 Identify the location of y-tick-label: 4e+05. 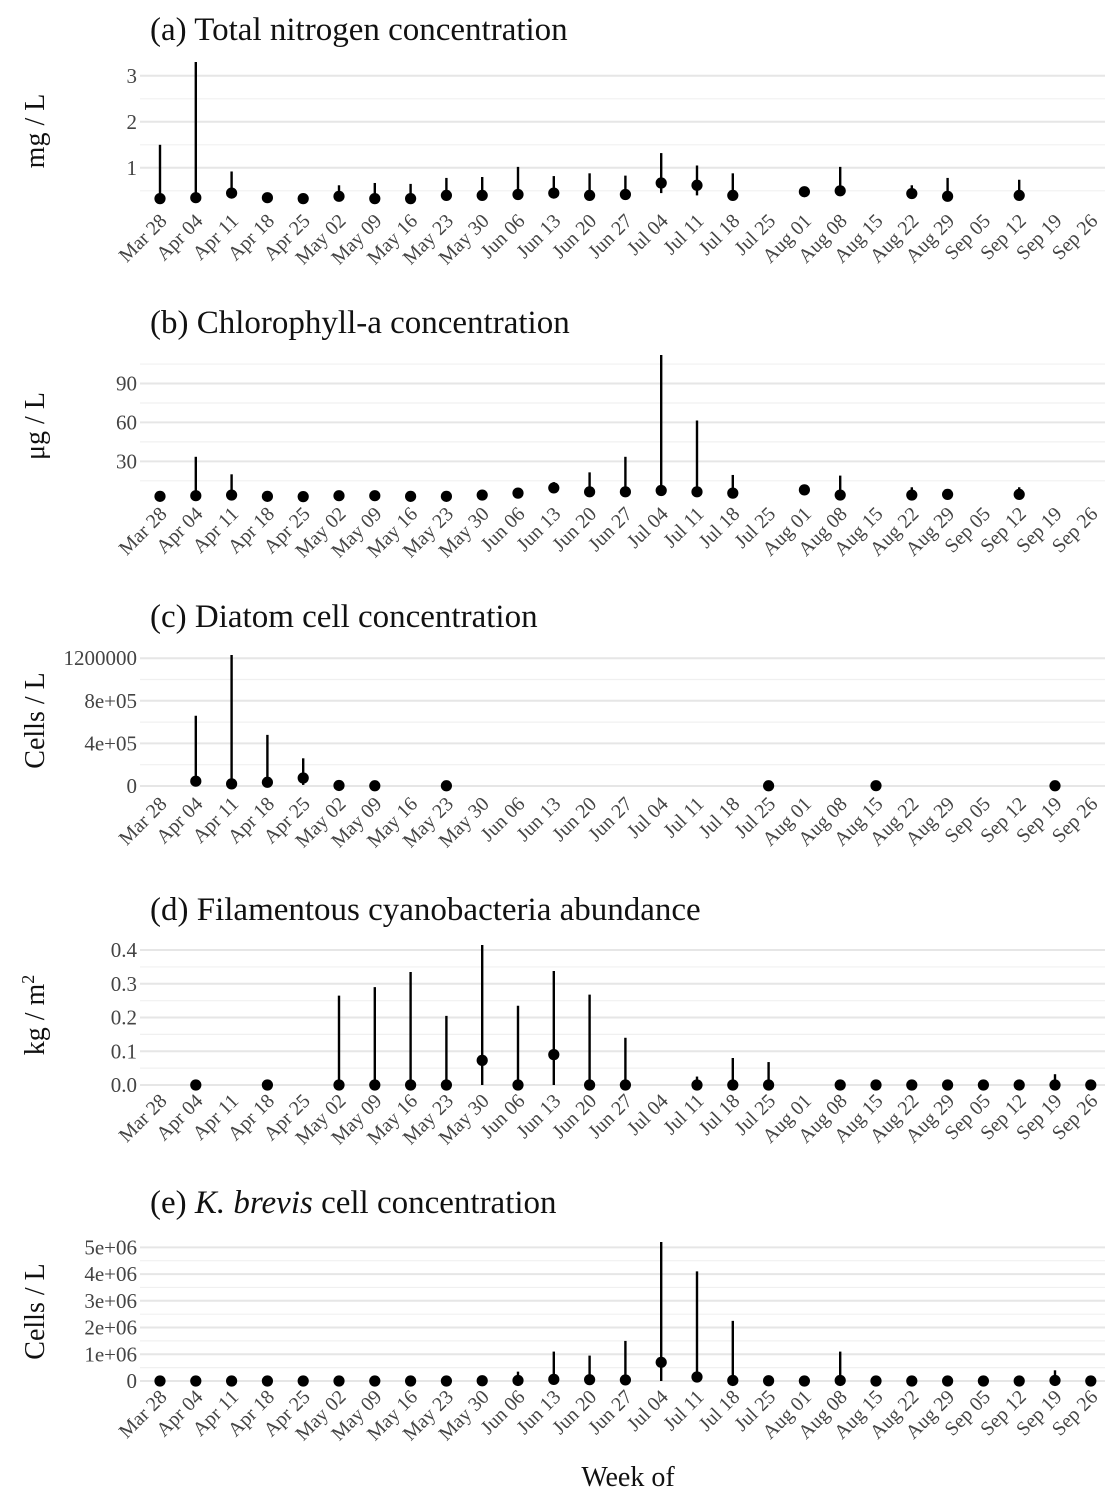
(110, 743).